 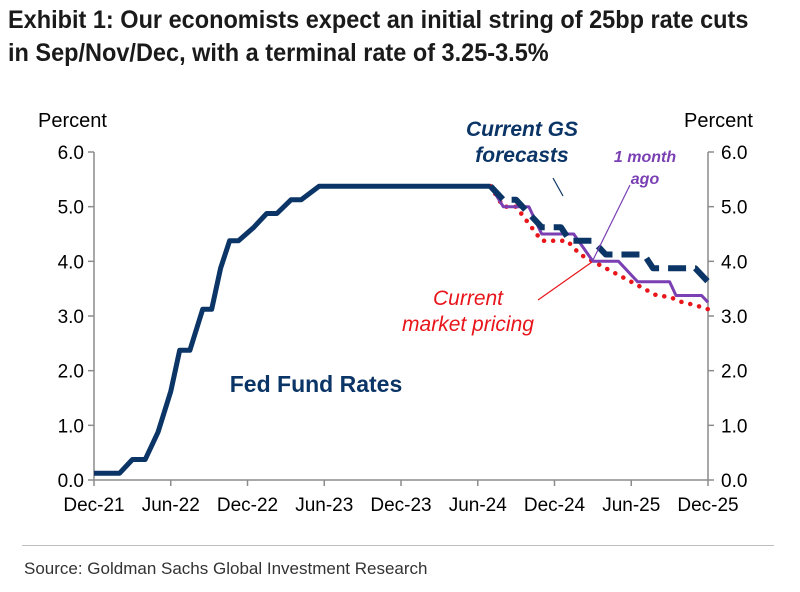 What do you see at coordinates (71, 262) in the screenshot?
I see `y-tick-label-left: 4.0` at bounding box center [71, 262].